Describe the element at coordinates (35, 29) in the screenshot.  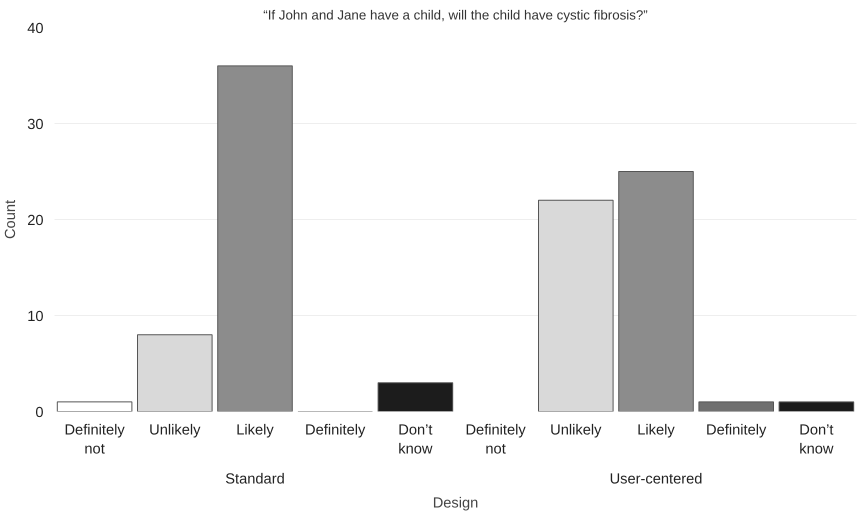
I see `y-tick-label: 40` at that location.